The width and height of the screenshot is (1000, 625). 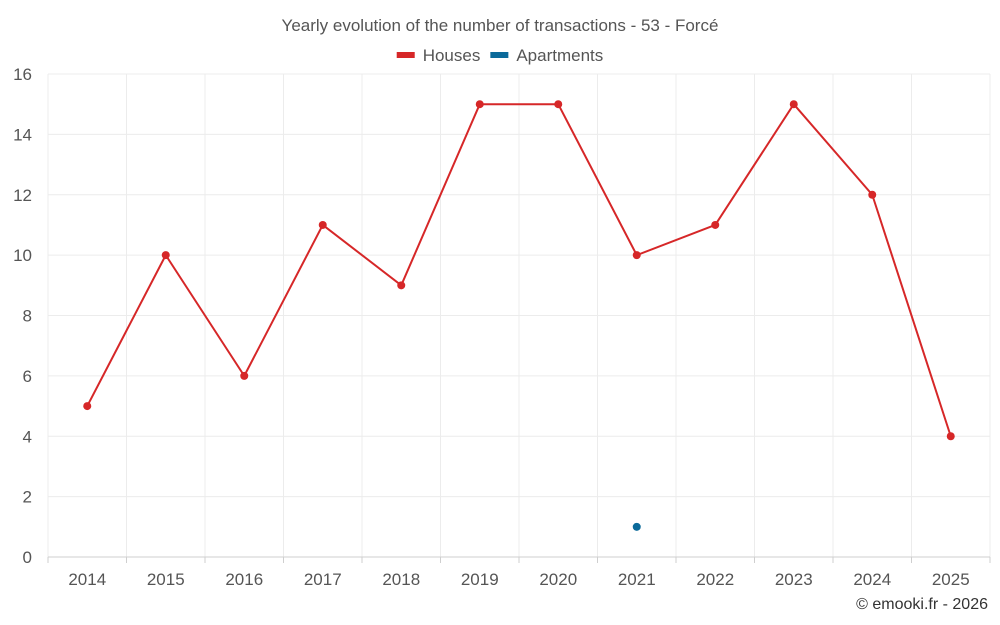 What do you see at coordinates (401, 579) in the screenshot?
I see `x-tick-label: 2018` at bounding box center [401, 579].